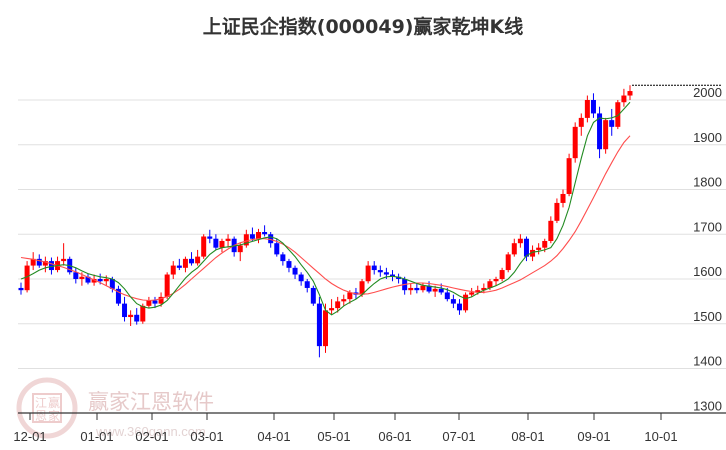  Describe the element at coordinates (458, 436) in the screenshot. I see `x-tick-label: 07-01` at that location.